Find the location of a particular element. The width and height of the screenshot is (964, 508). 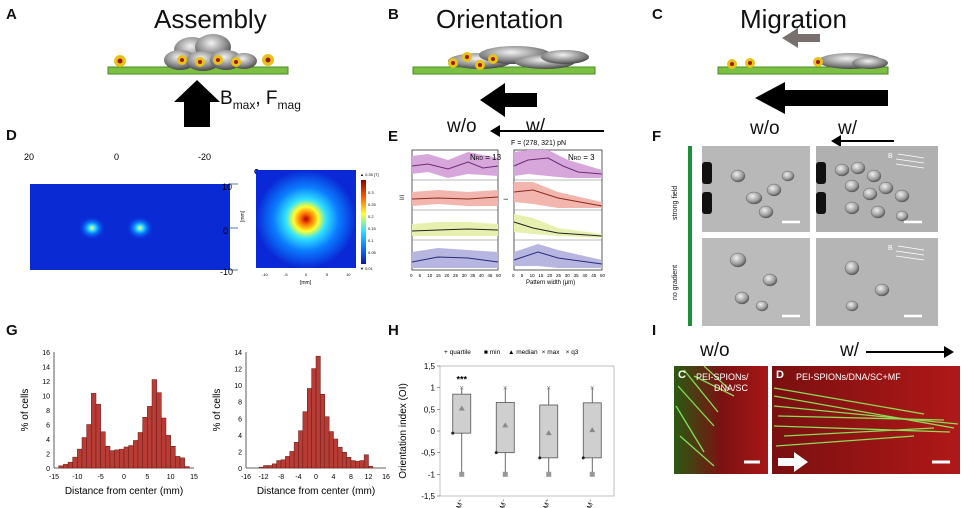

x-tick-label: 15 is located at coordinates (194, 477).